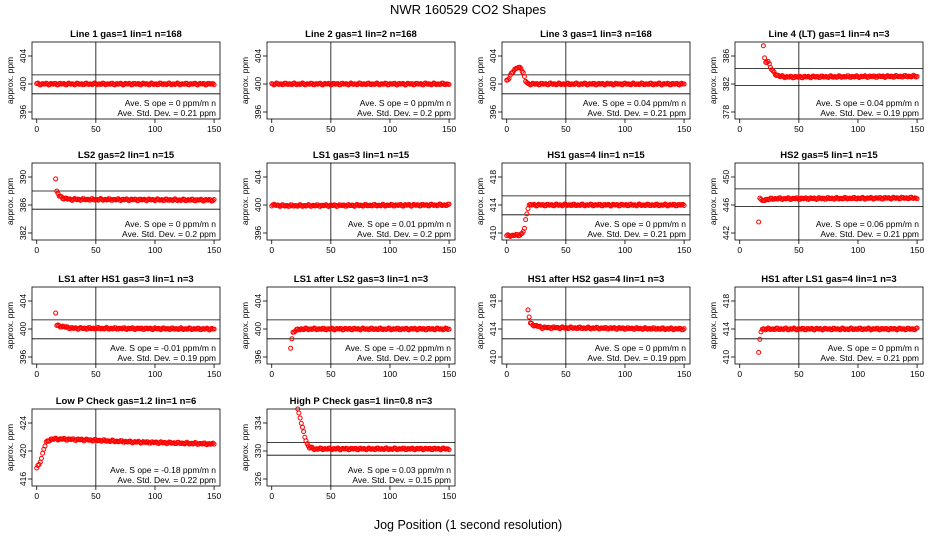 This screenshot has height=540, width=936. Describe the element at coordinates (398, 348) in the screenshot. I see `stat-slope: Ave. S ope = -0.02 ppm/m n` at that location.